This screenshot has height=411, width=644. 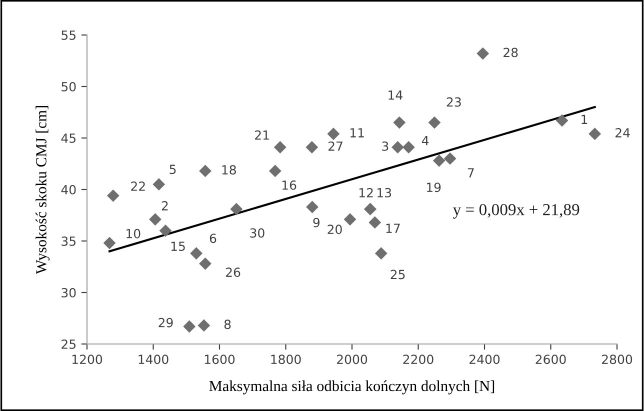 What do you see at coordinates (357, 133) in the screenshot?
I see `annotation: 11` at bounding box center [357, 133].